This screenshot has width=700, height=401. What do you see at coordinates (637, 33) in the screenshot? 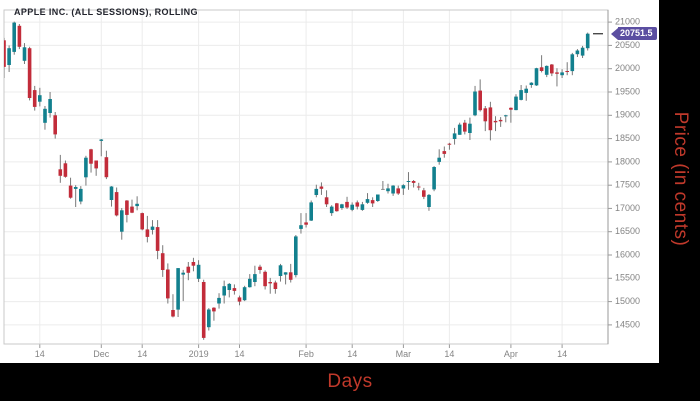
I see `price-tag-value: 20751.5` at bounding box center [637, 33].